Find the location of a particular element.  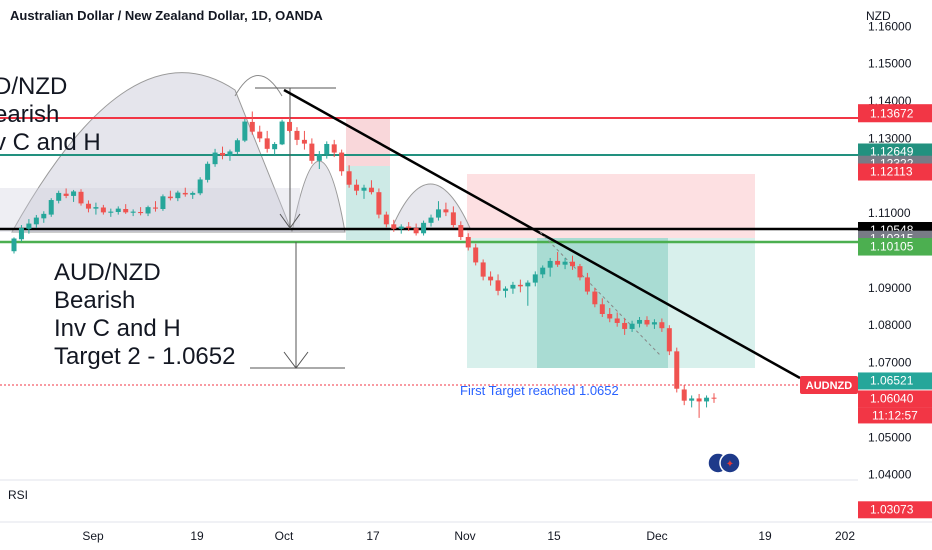

time-axis: Sep 19 Oct 17 Nov 15 Dec 19 202 is located at coordinates (468, 536).